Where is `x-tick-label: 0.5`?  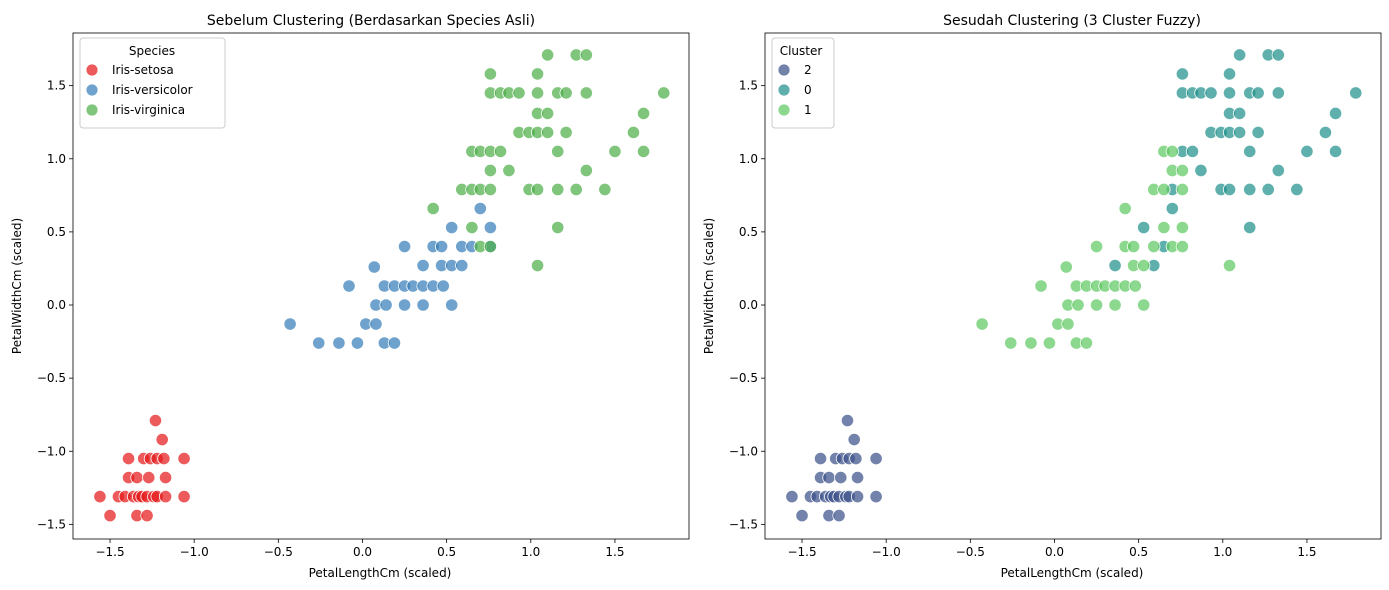
x-tick-label: 0.5 is located at coordinates (446, 552).